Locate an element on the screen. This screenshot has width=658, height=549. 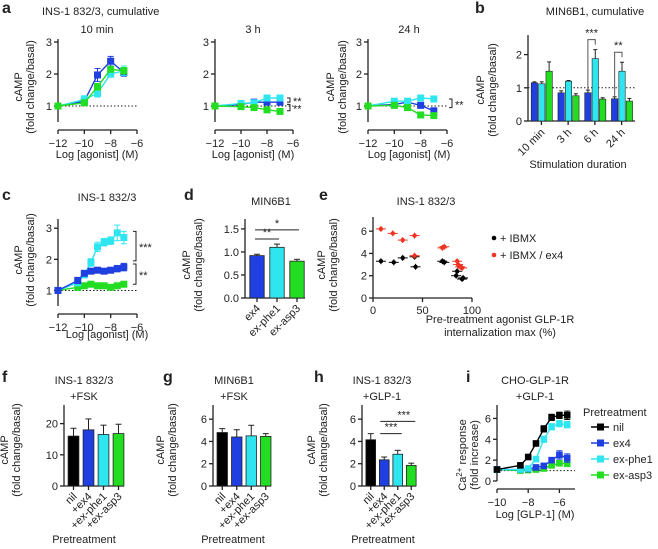
panel-e-xlabel-2: internalization max (%) is located at coordinates (500, 333).